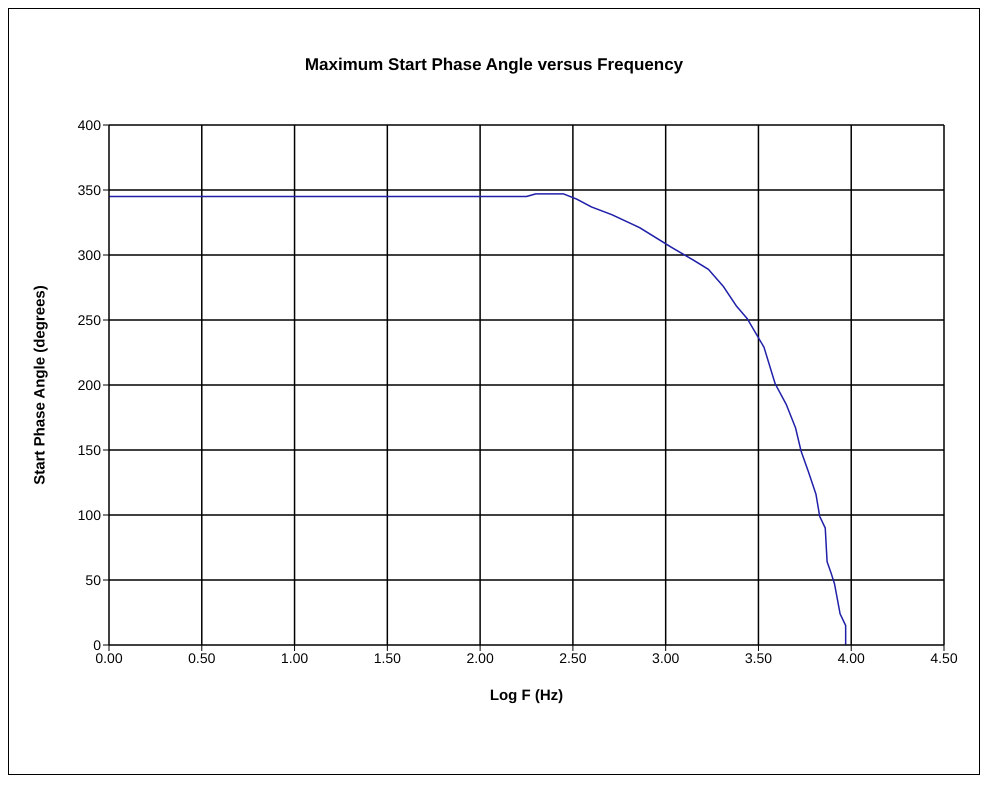 The height and width of the screenshot is (785, 988). What do you see at coordinates (758, 658) in the screenshot?
I see `x-tick-label: 3.50` at bounding box center [758, 658].